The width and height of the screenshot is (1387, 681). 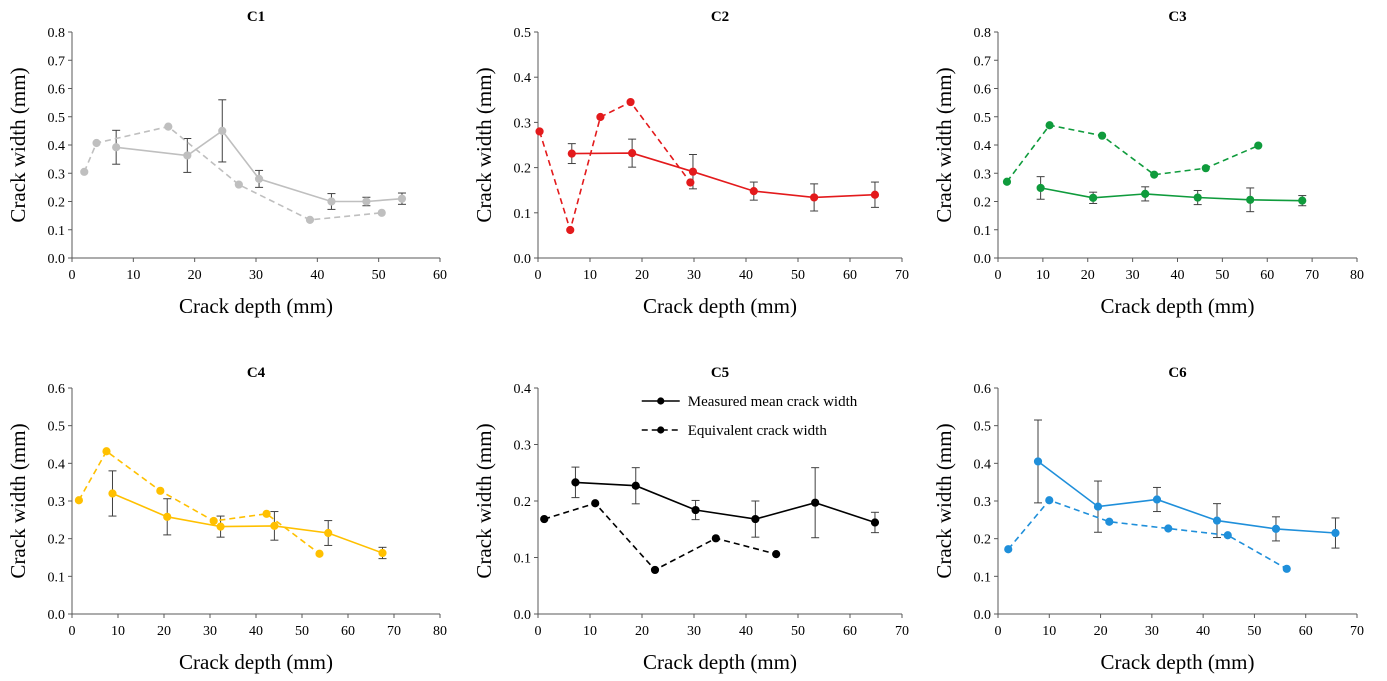 I want to click on legend-label: Measured mean crack width, so click(x=773, y=402).